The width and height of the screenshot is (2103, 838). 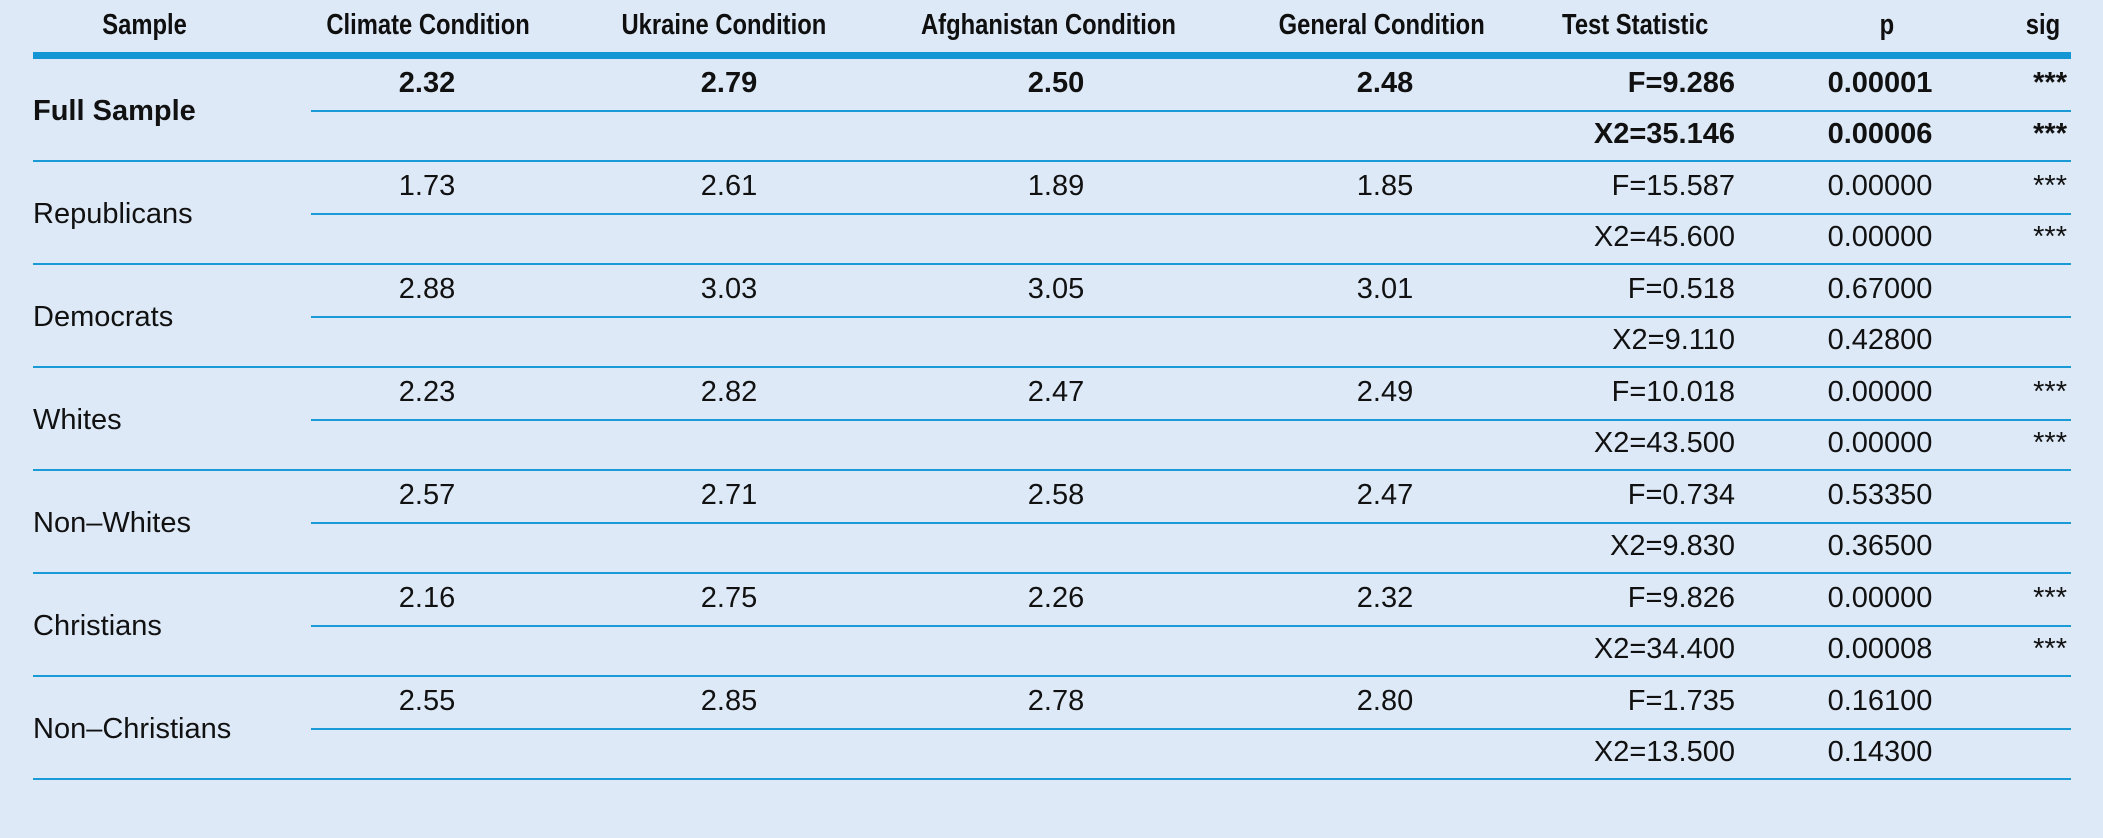 What do you see at coordinates (1385, 83) in the screenshot?
I see `general-value: 2.48` at bounding box center [1385, 83].